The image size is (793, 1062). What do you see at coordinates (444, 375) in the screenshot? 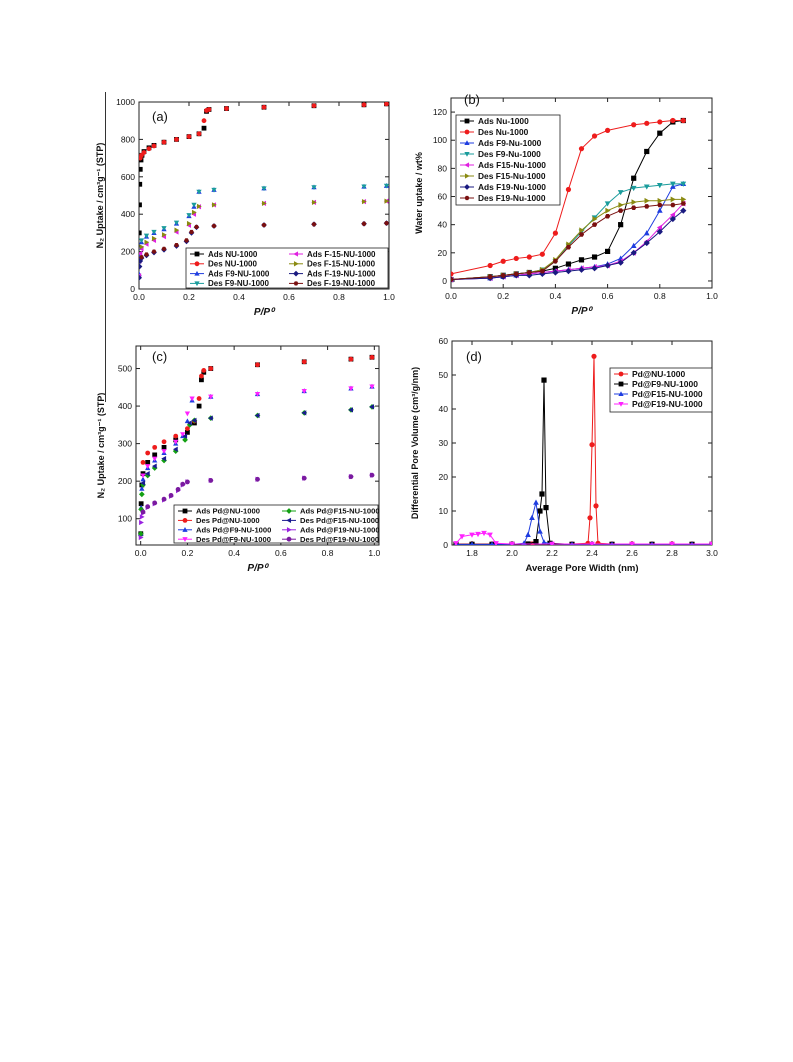
I see `y-tick-label: 50` at bounding box center [444, 375].